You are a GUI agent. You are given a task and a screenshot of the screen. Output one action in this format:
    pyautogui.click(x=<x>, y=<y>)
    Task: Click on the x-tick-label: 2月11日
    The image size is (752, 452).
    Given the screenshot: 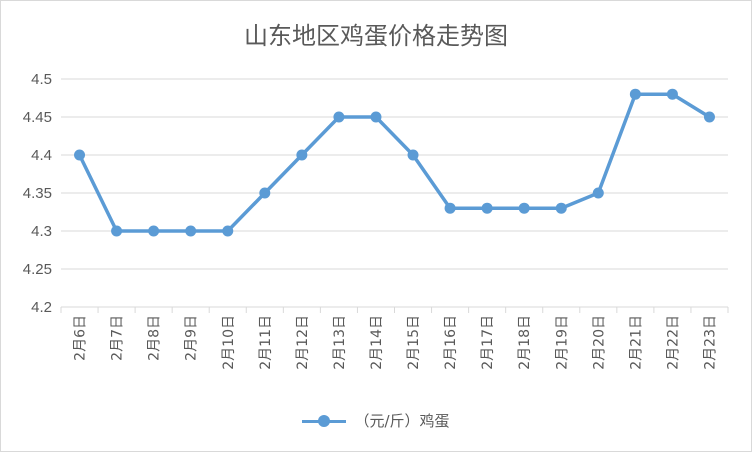 What is the action you would take?
    pyautogui.click(x=266, y=342)
    